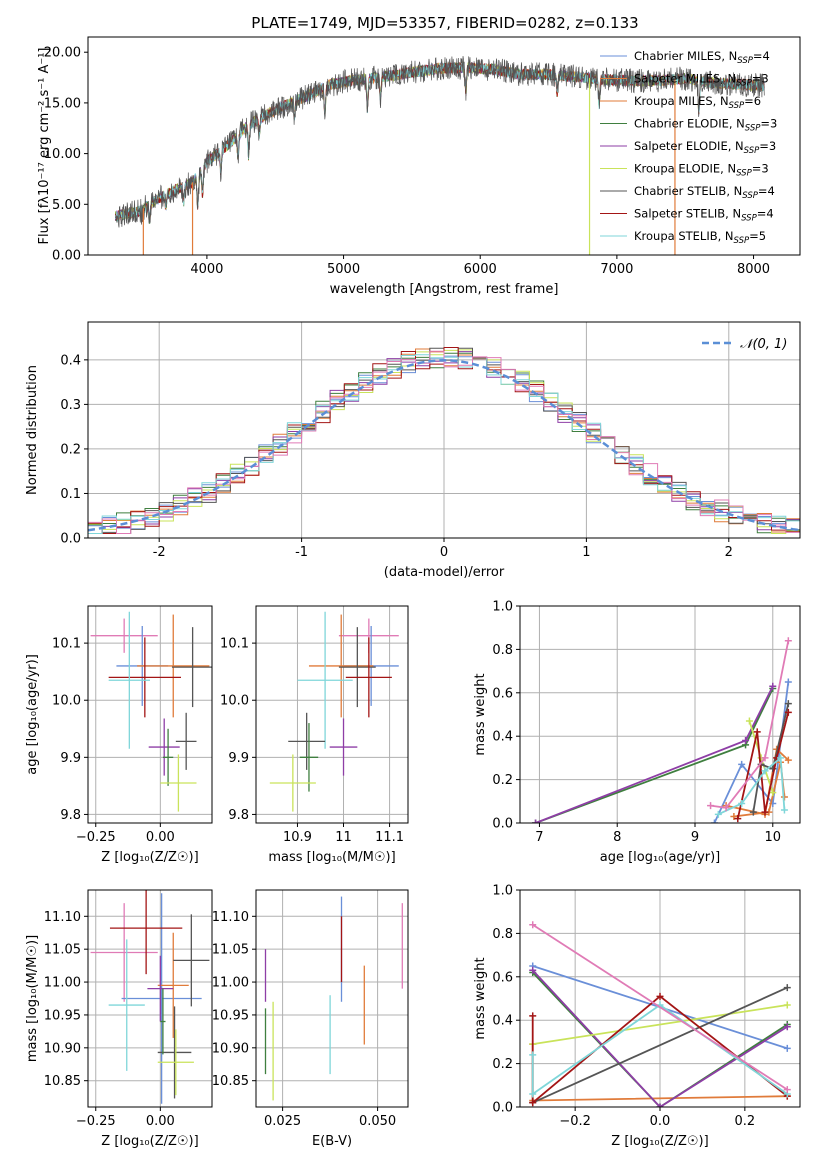  Describe the element at coordinates (705, 147) in the screenshot. I see `legend-label: Salpeter ELODIE, NSSP=3` at that location.